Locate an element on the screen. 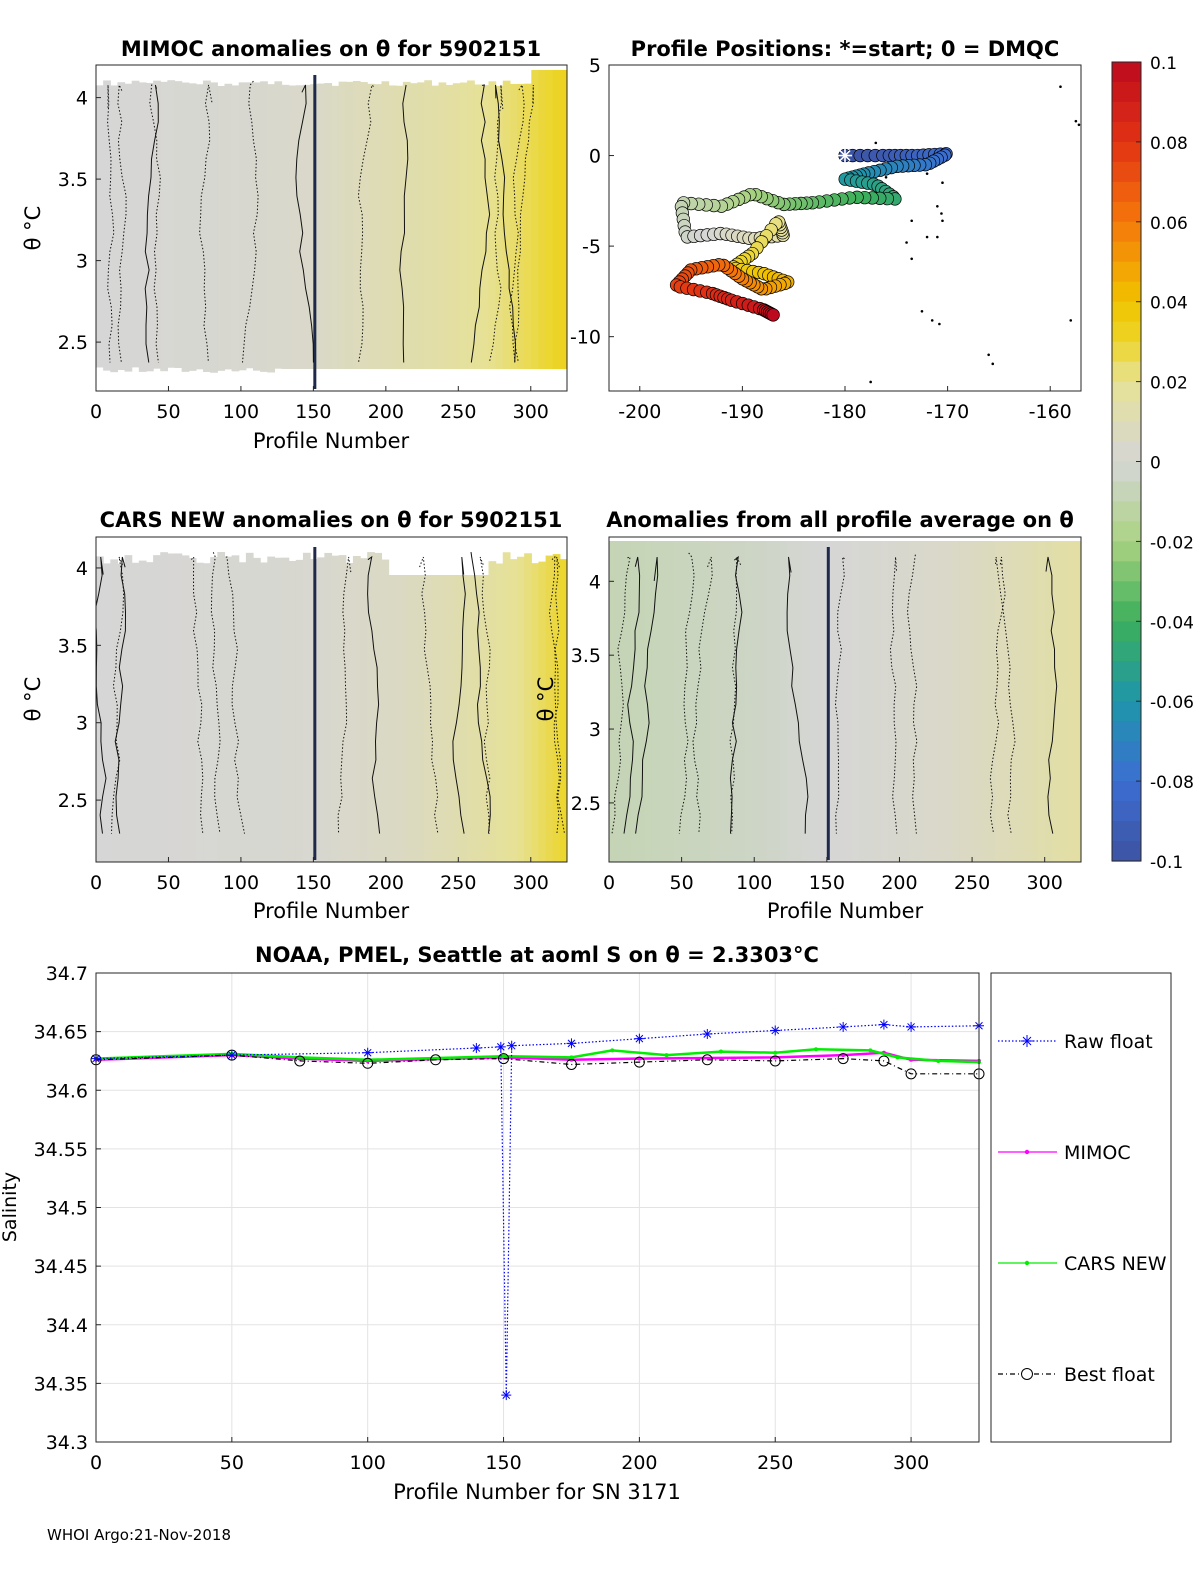 The image size is (1200, 1579). axes: 0 50 100 150 200 250 300 2.5 3 3.5 4 is located at coordinates (817, 732).